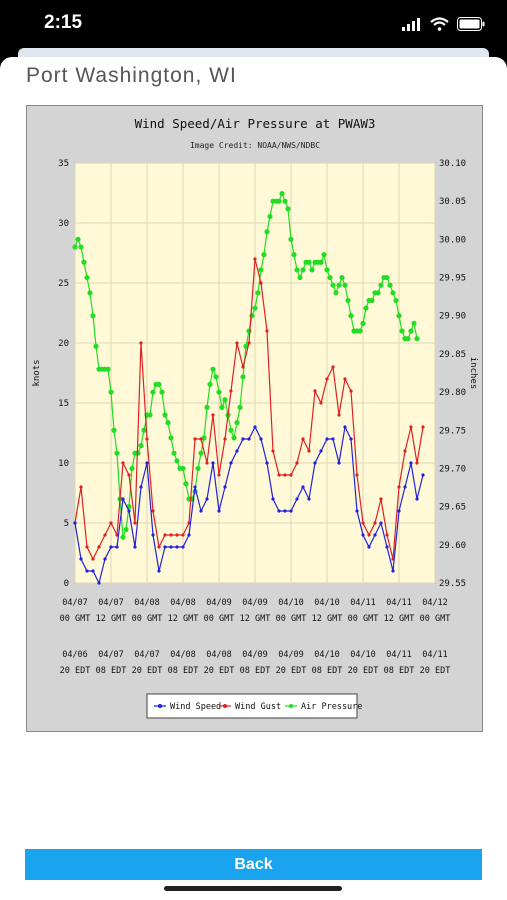 The image size is (507, 900). Describe the element at coordinates (473, 373) in the screenshot. I see `y-axis-right-label: inches` at that location.